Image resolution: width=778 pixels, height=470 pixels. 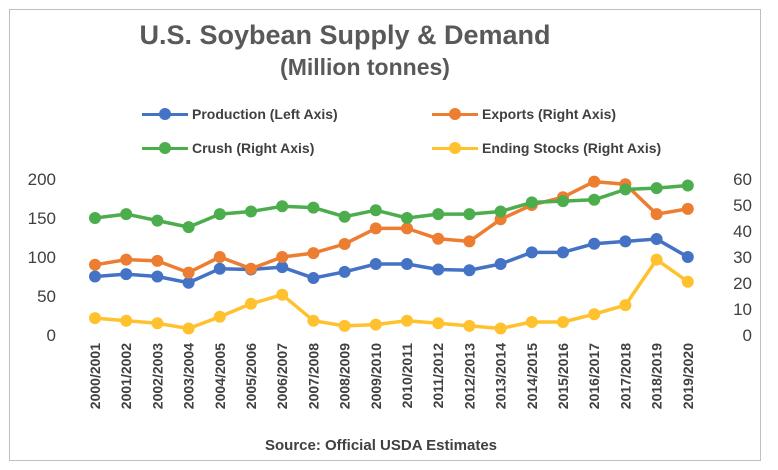 I want to click on x-axis-tick-label: 2019/2020, so click(x=688, y=376).